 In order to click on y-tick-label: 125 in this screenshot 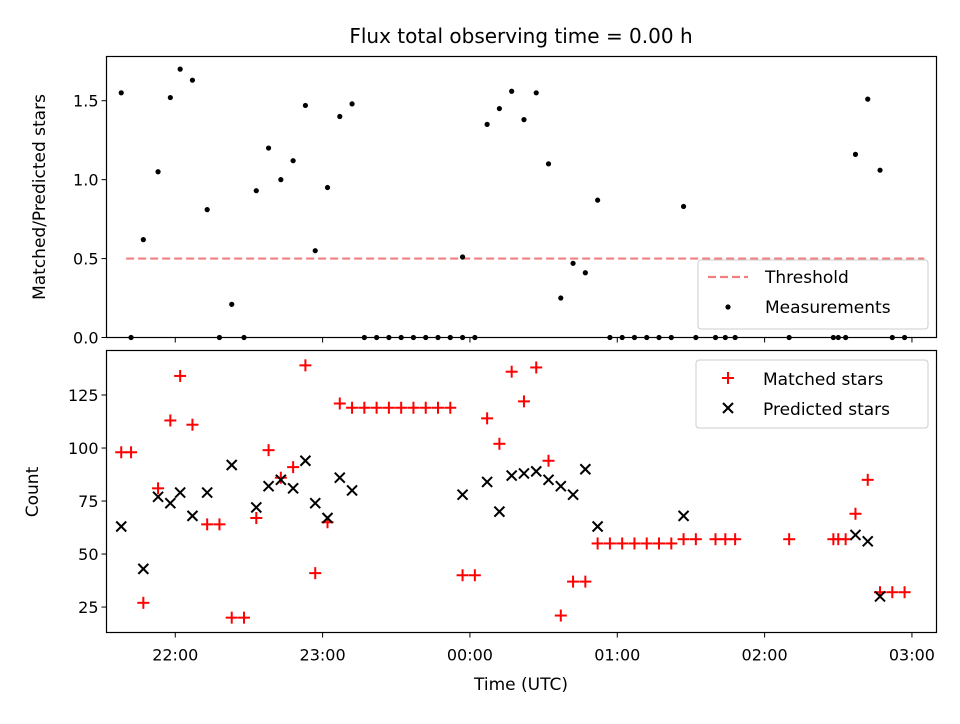, I will do `click(83, 395)`.